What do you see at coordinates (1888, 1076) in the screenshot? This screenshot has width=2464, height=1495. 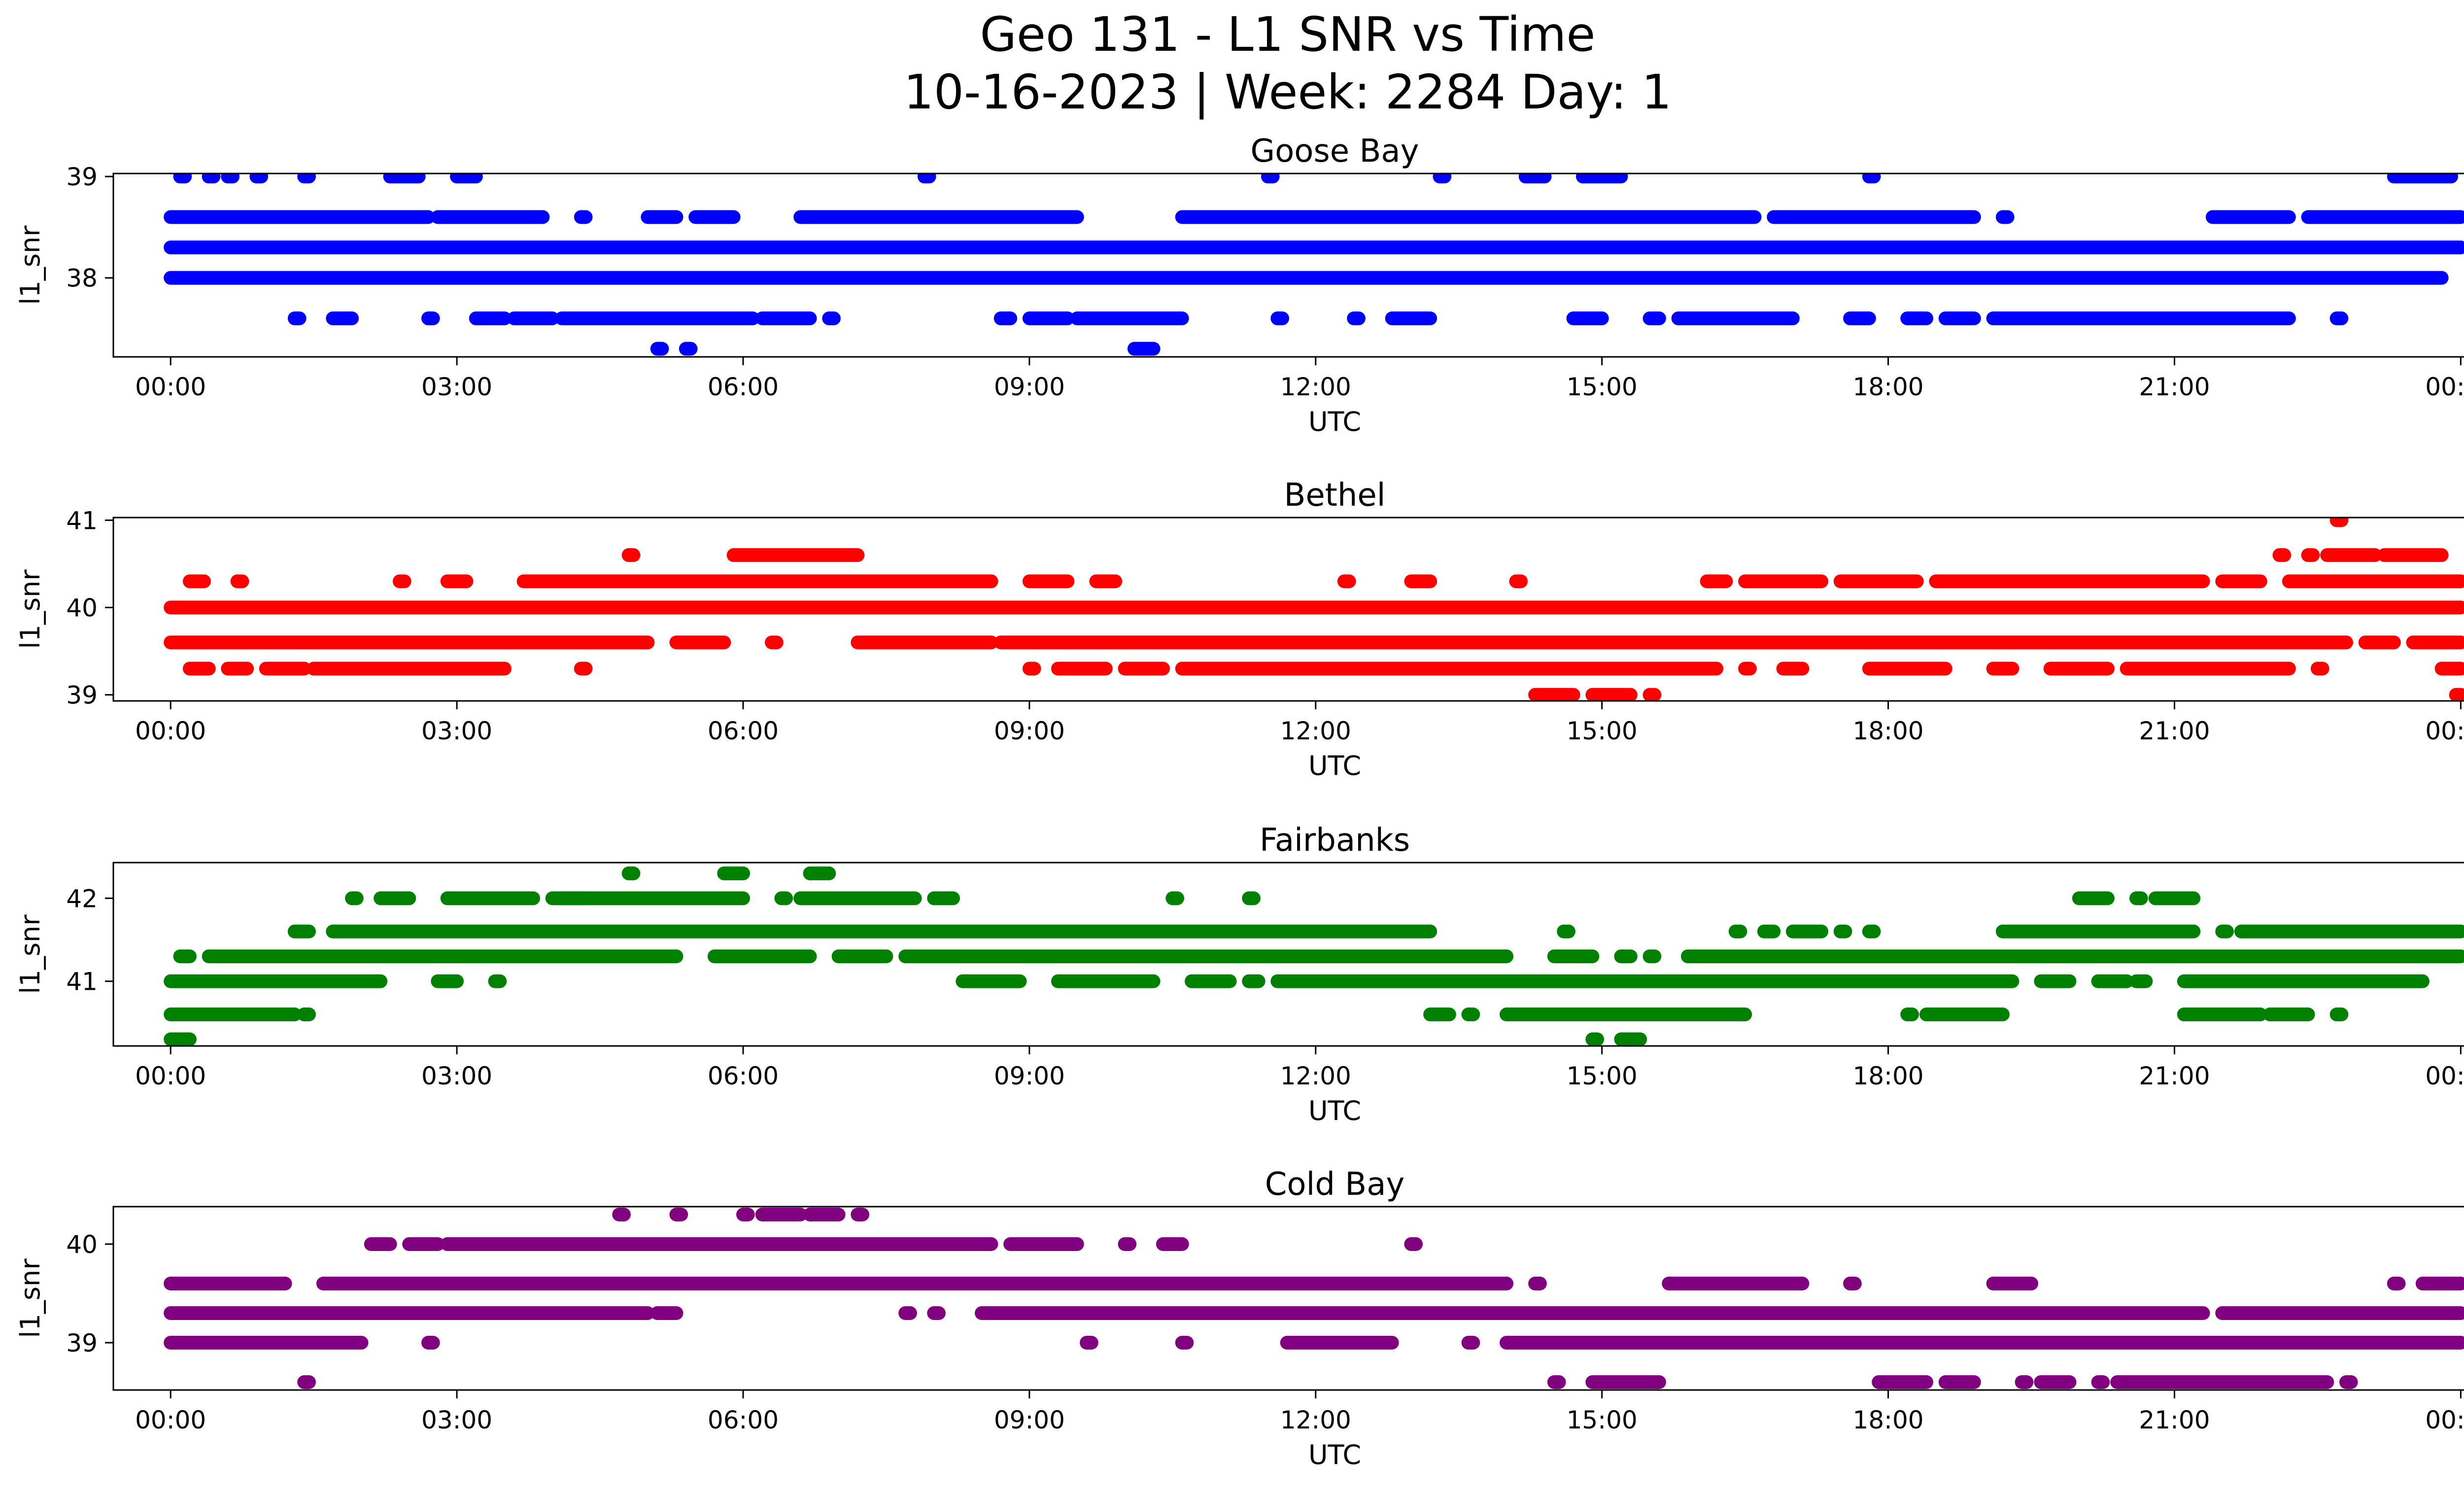 I see `chart-2-xtick-label-6: 18:00` at bounding box center [1888, 1076].